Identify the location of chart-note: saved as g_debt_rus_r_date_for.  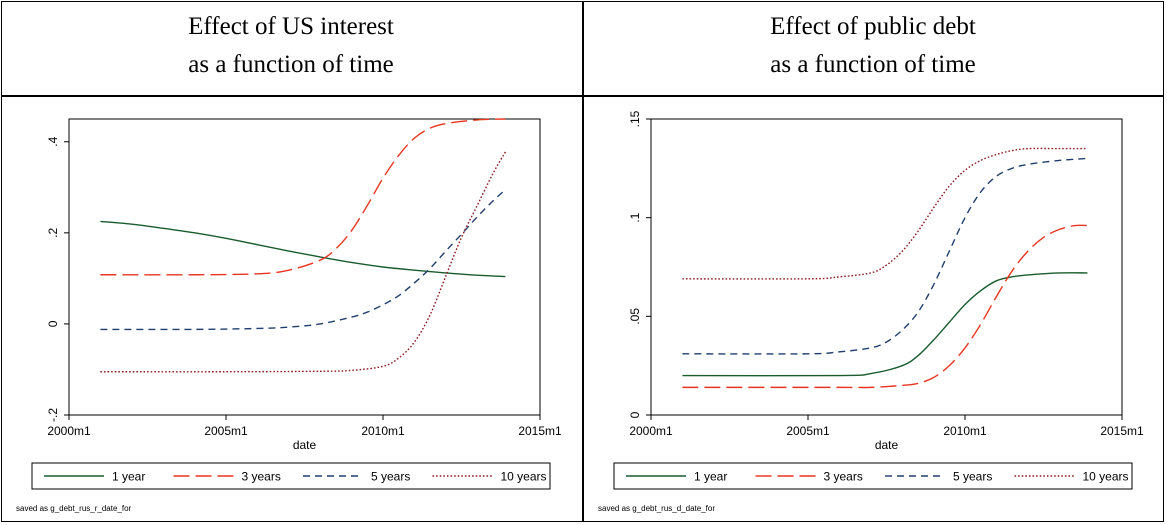
(74, 508).